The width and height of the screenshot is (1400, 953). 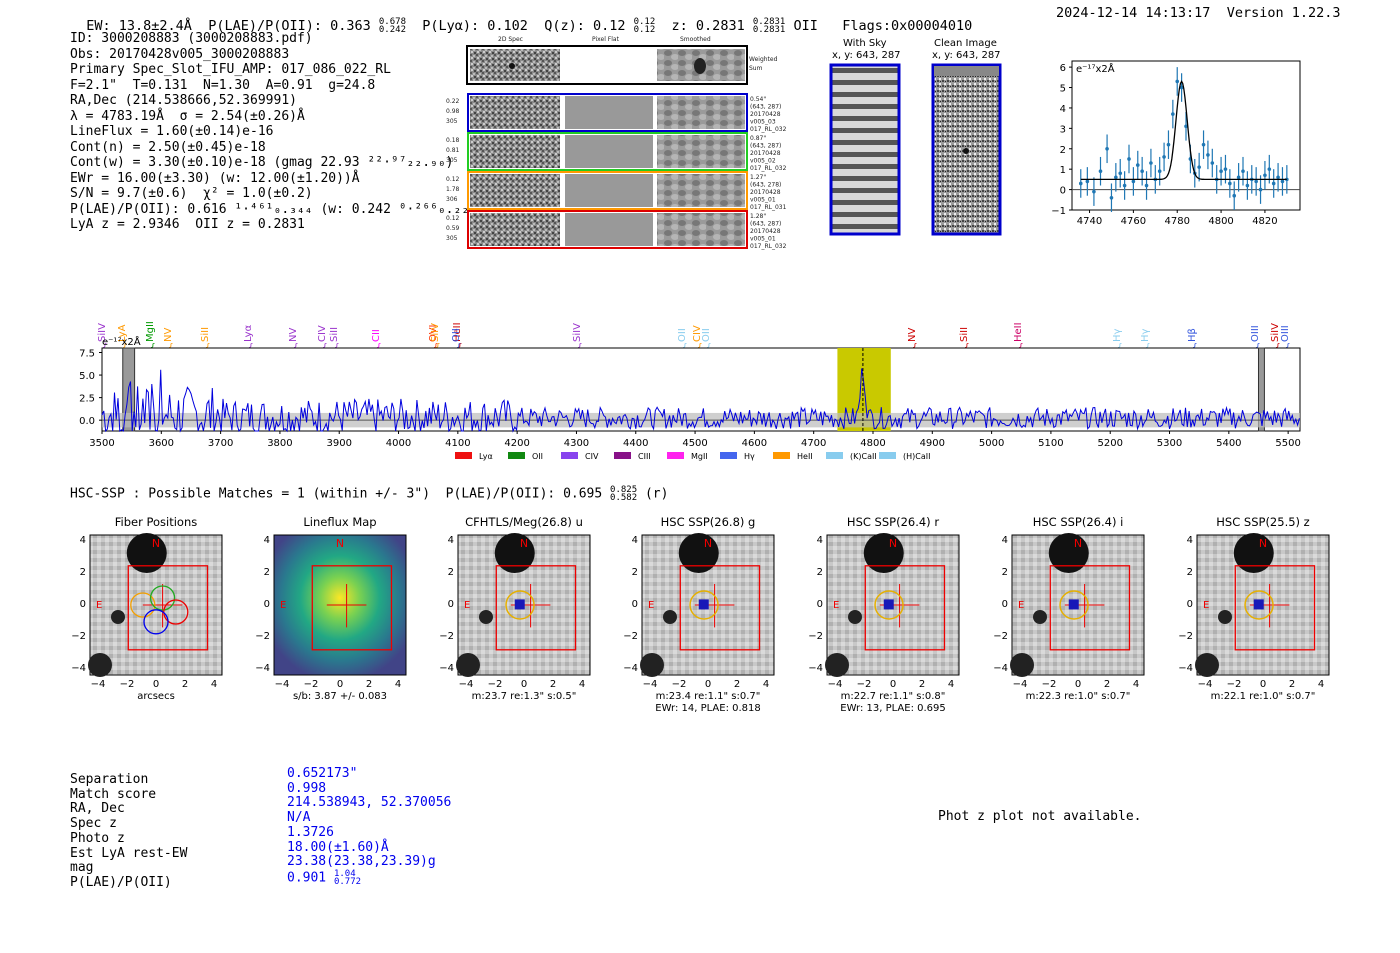 I want to click on line-label: CII, so click(x=376, y=335).